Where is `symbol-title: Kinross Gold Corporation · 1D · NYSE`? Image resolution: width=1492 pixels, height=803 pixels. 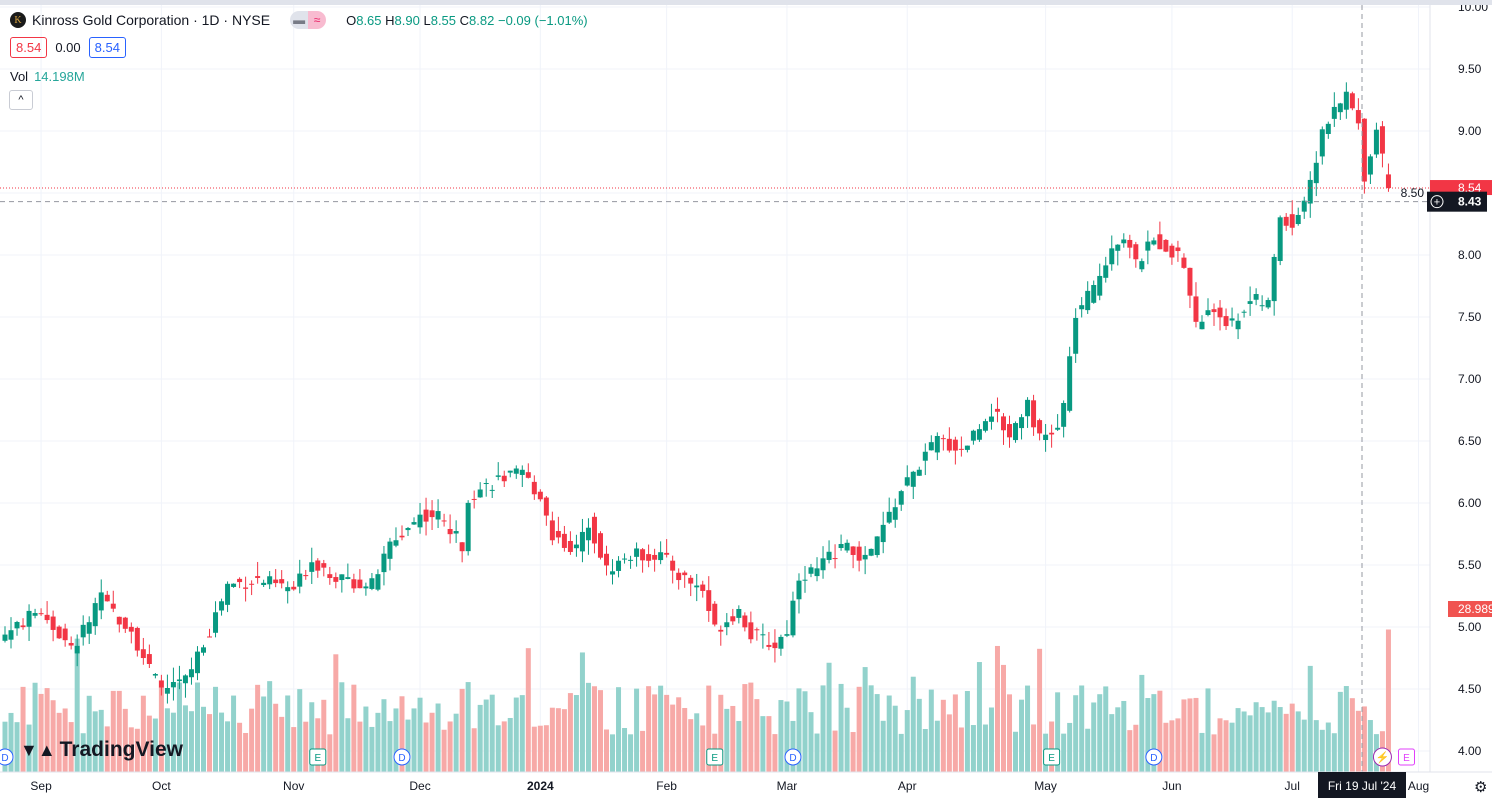 symbol-title: Kinross Gold Corporation · 1D · NYSE is located at coordinates (151, 20).